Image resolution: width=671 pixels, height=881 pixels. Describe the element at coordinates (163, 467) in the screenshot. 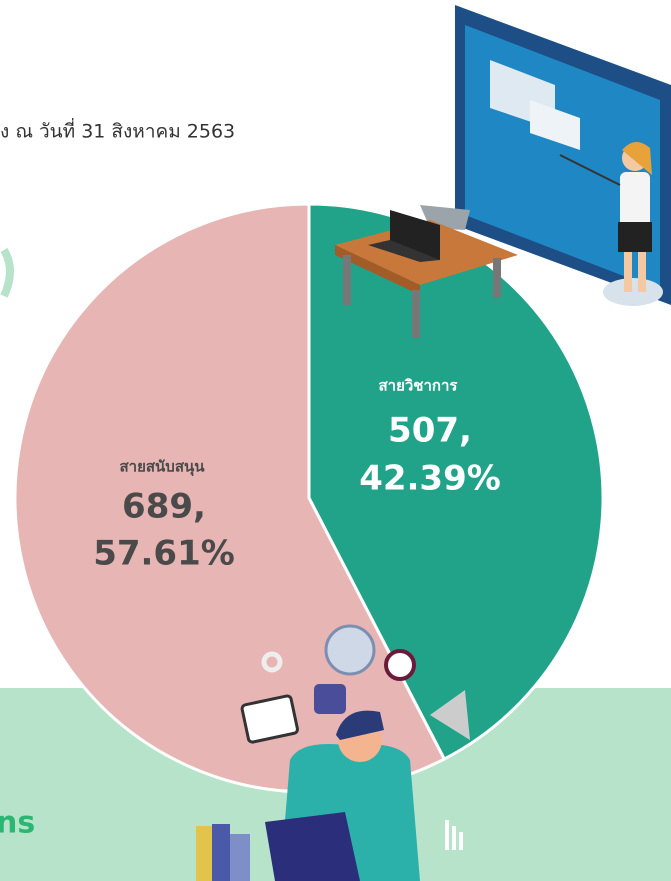

I see `slice-category: สายสนับสนุน` at that location.